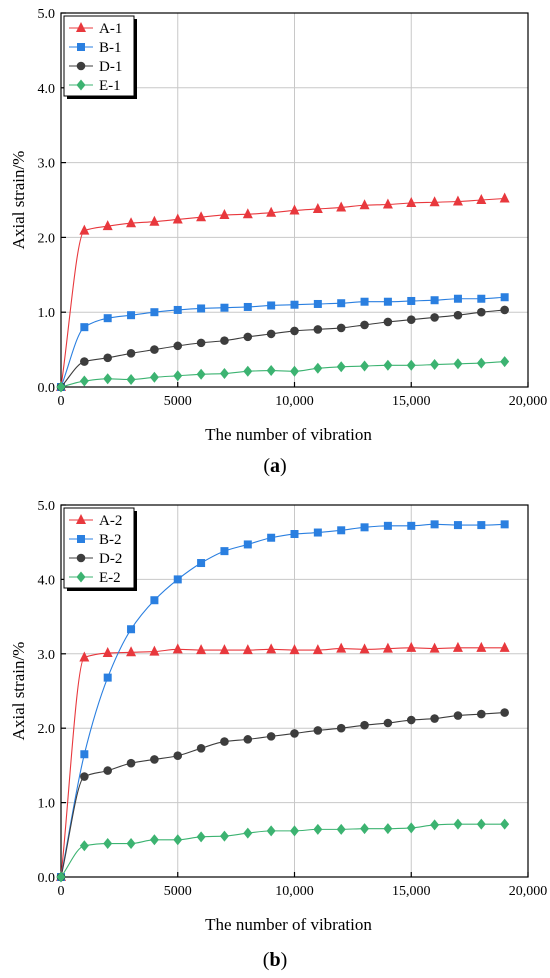 This screenshot has height=978, width=550. What do you see at coordinates (411, 401) in the screenshot?
I see `x-tick-label: 15,000` at bounding box center [411, 401].